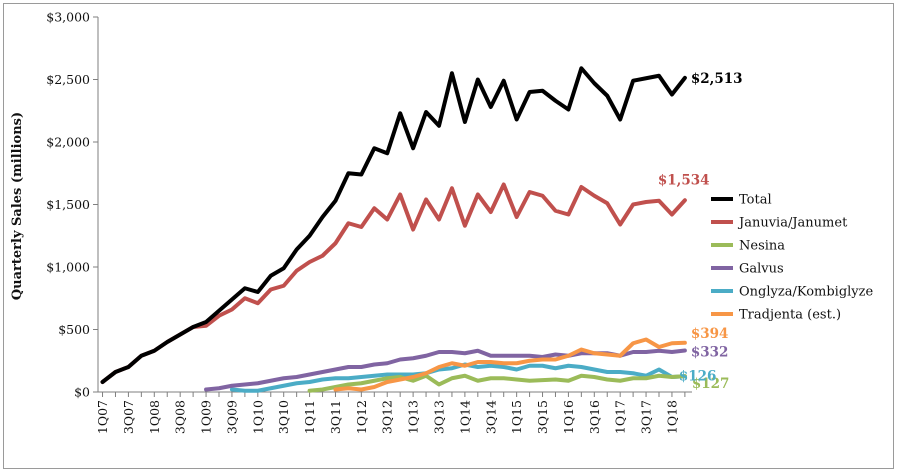 This screenshot has width=899, height=474. I want to click on x-tick-label: 1Q17, so click(620, 417).